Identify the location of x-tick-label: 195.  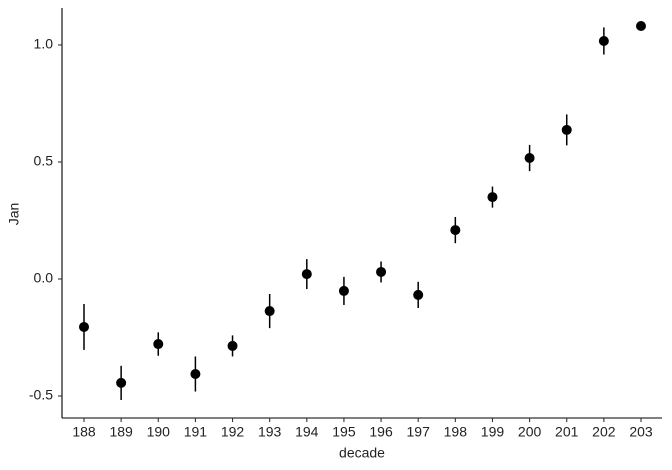
(344, 432).